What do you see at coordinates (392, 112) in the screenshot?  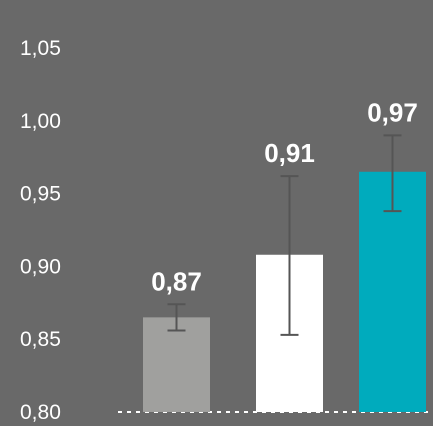 I see `bar-value-label: 0,97` at bounding box center [392, 112].